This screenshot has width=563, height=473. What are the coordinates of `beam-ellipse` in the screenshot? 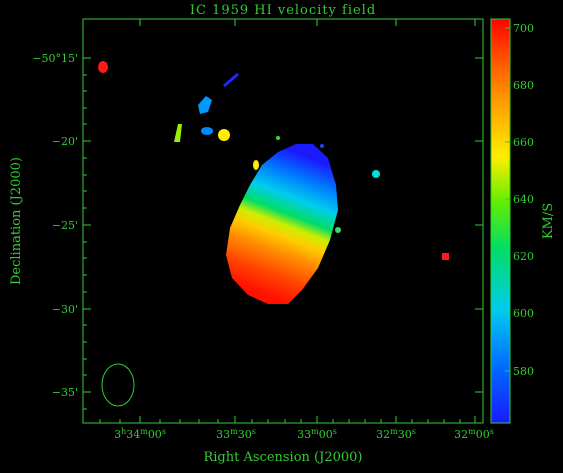 It's located at (118, 385).